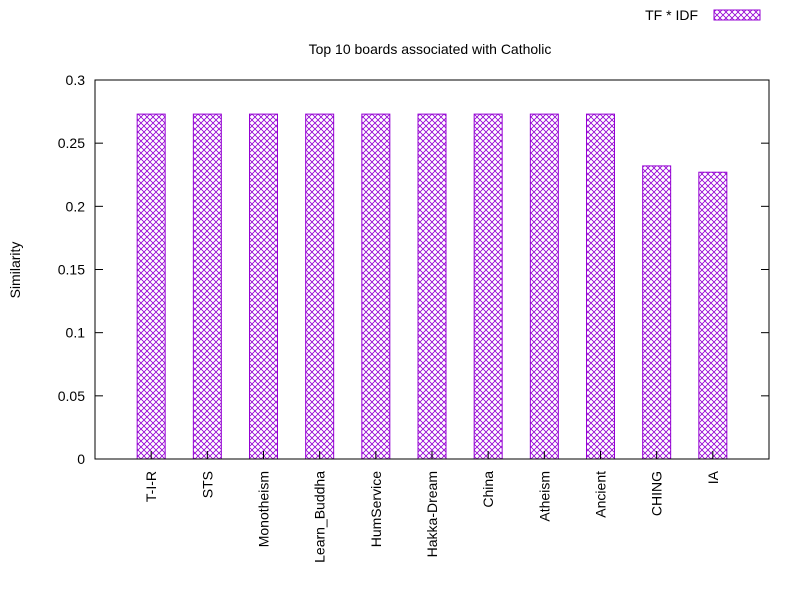 This screenshot has width=800, height=600. Describe the element at coordinates (207, 484) in the screenshot. I see `x-tick-label: STS` at that location.